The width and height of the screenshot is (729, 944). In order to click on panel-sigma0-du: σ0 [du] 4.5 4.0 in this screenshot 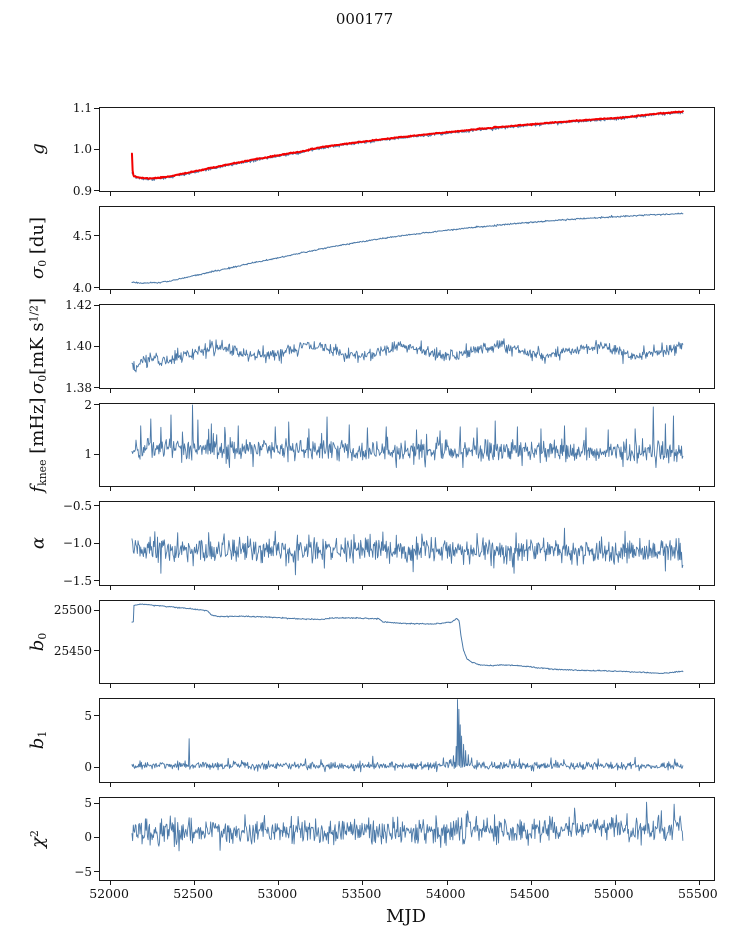, I will do `click(371, 250)`.